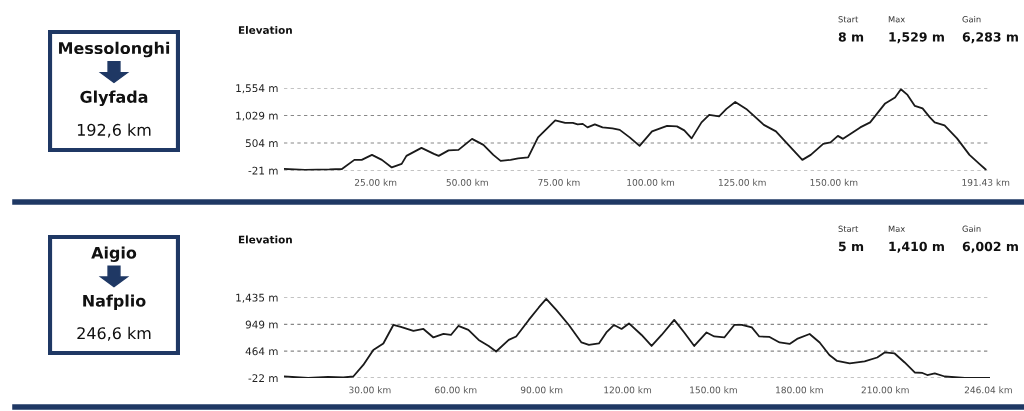 Image resolution: width=1024 pixels, height=411 pixels. I want to click on x-tick-label: 180.00 km, so click(799, 390).